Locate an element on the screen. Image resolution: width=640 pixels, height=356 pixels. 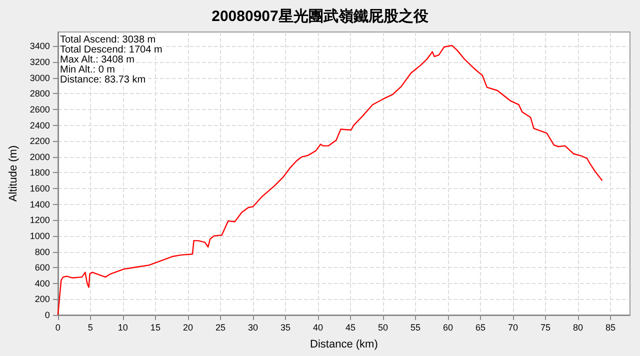
x-tick-label: 75 is located at coordinates (545, 327).